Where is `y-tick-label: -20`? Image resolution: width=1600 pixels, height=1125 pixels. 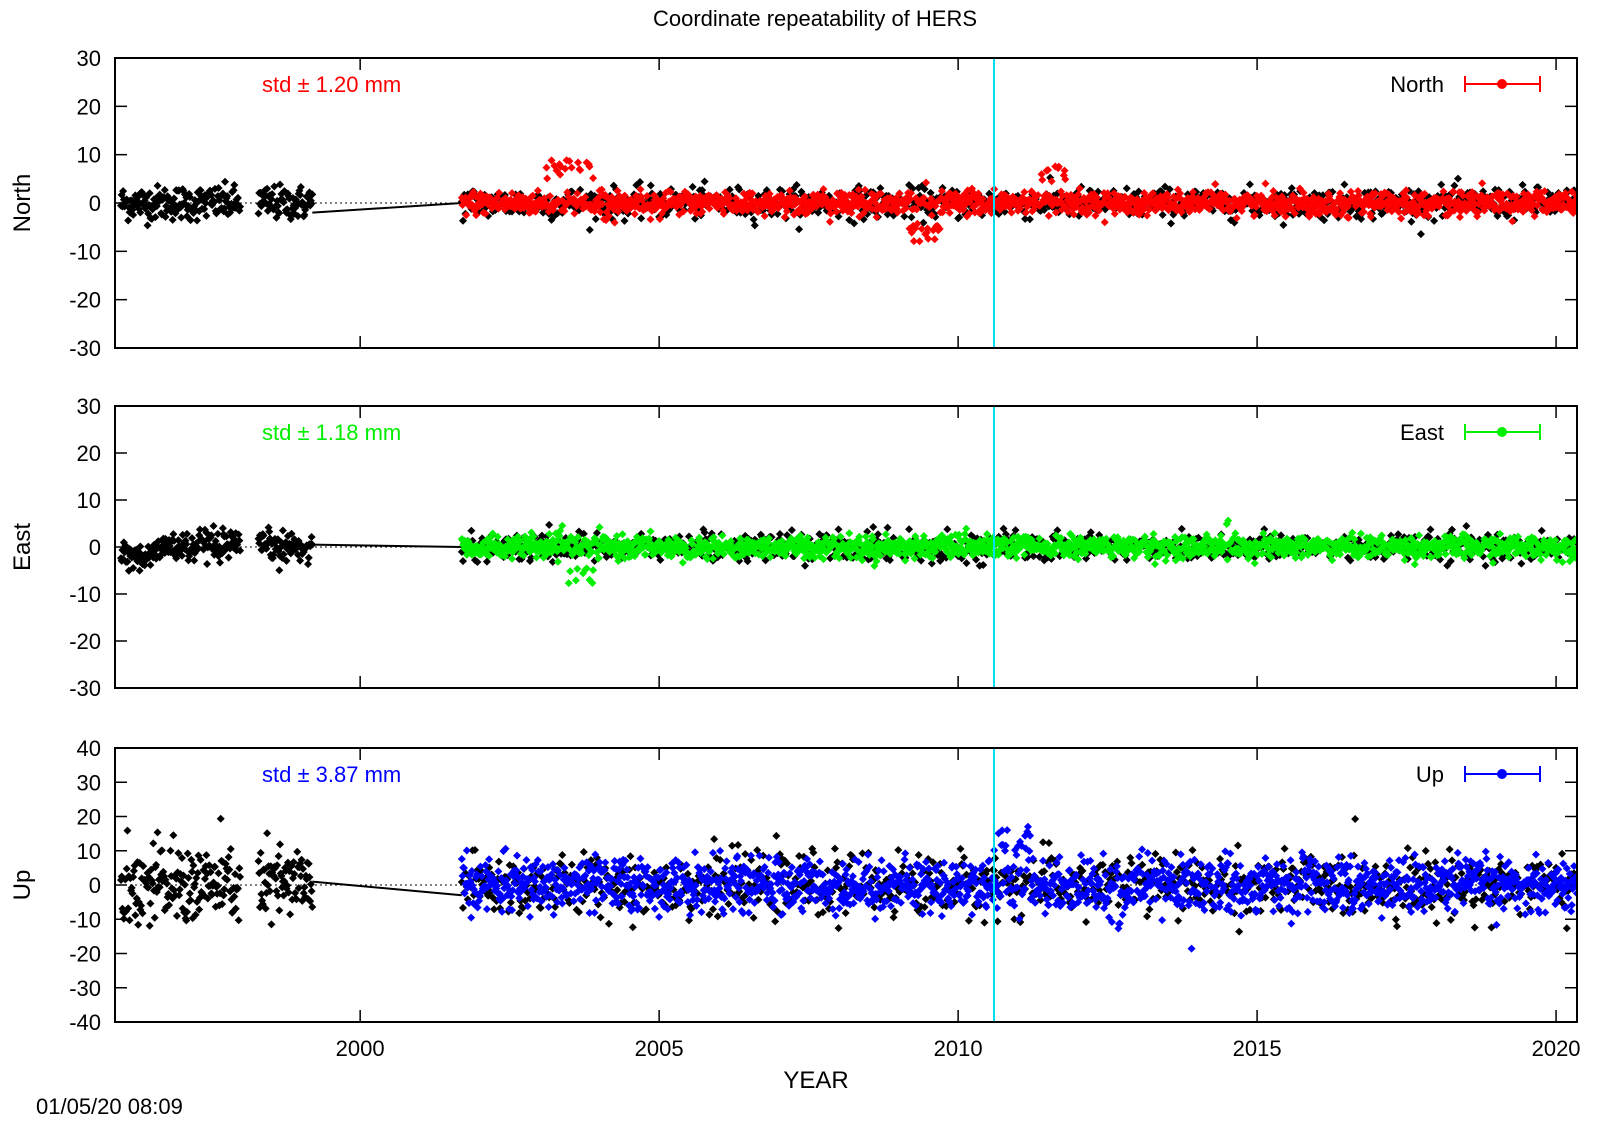 y-tick-label: -20 is located at coordinates (85, 641).